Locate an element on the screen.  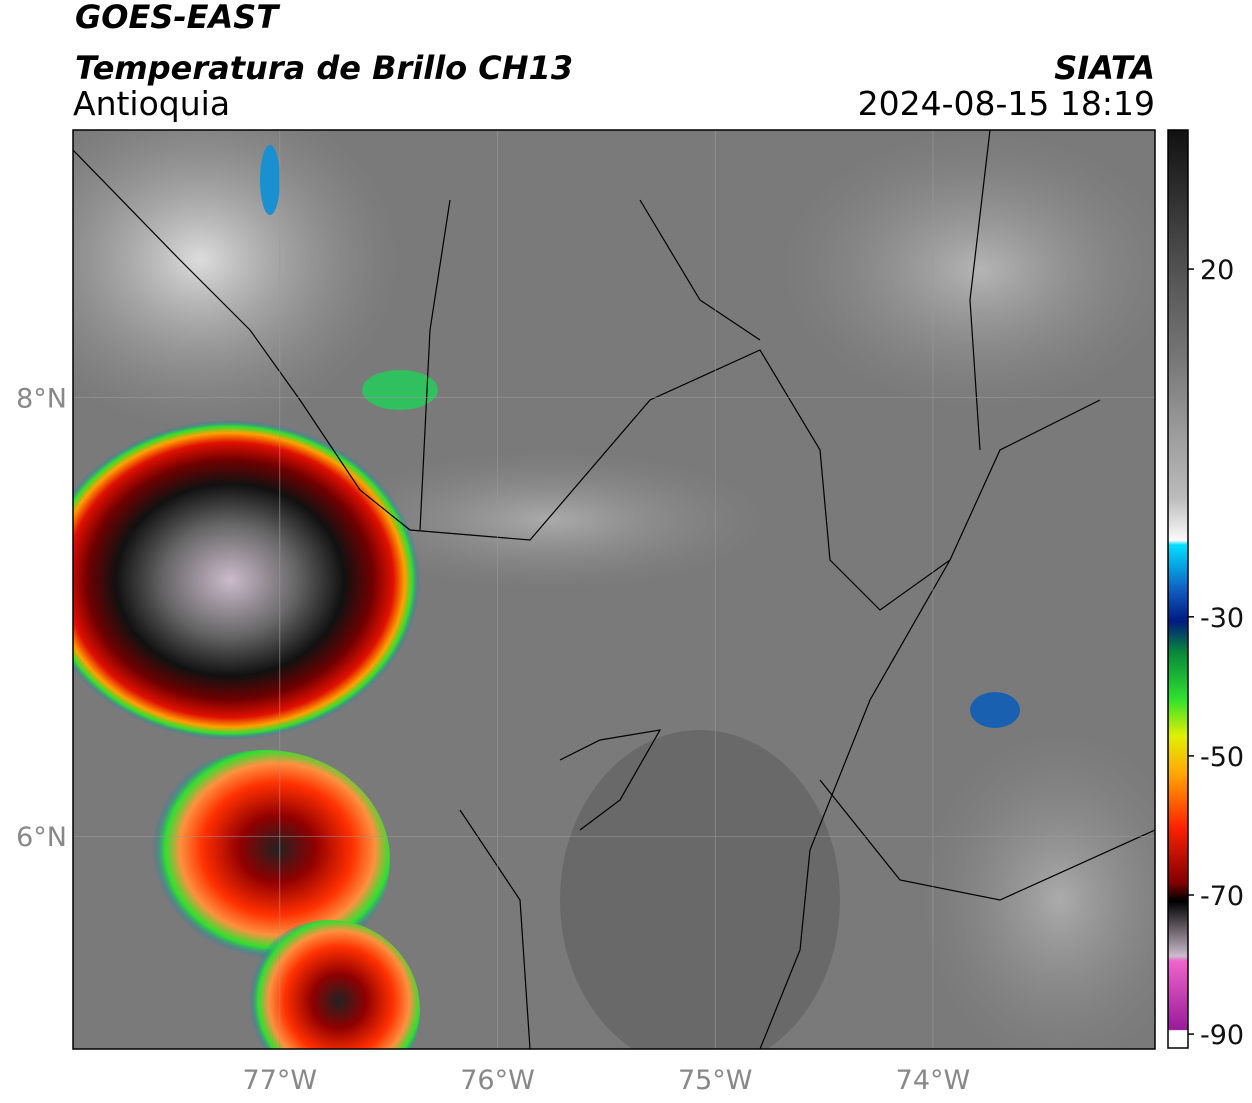
region: Antioquia is located at coordinates (151, 103).